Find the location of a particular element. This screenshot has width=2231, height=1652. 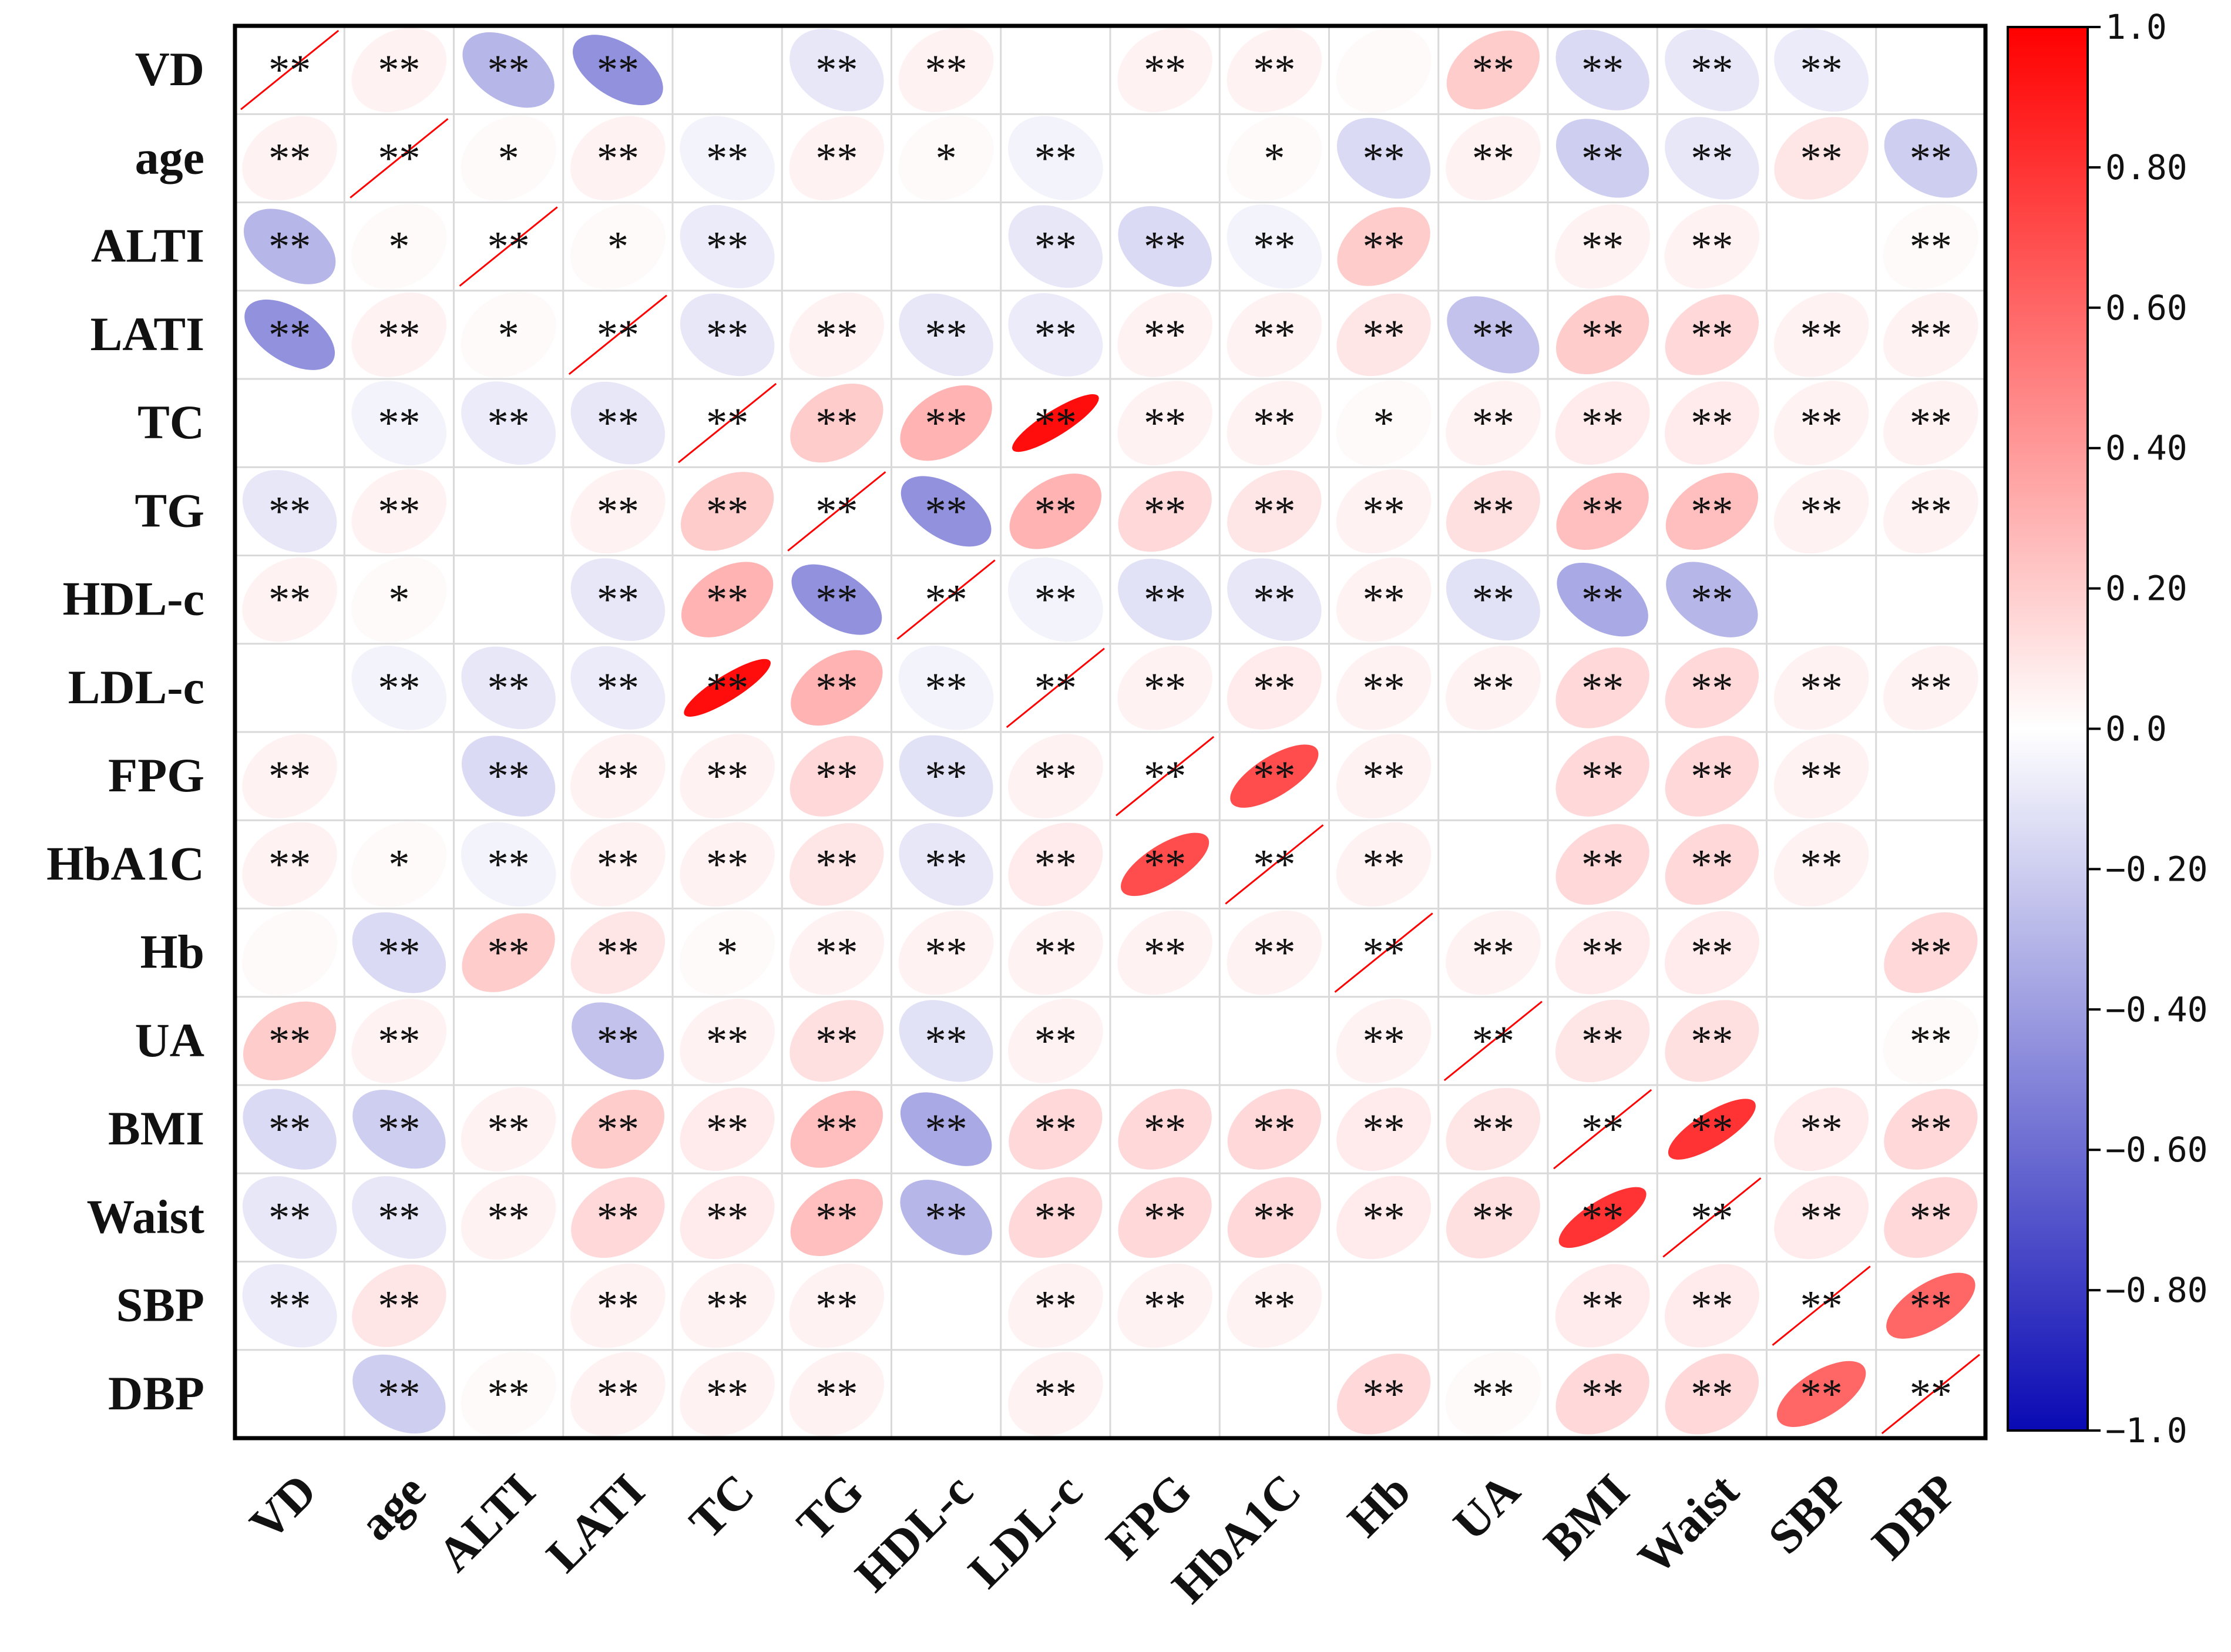

cell-HbA1C-TG: ** is located at coordinates (836, 864).